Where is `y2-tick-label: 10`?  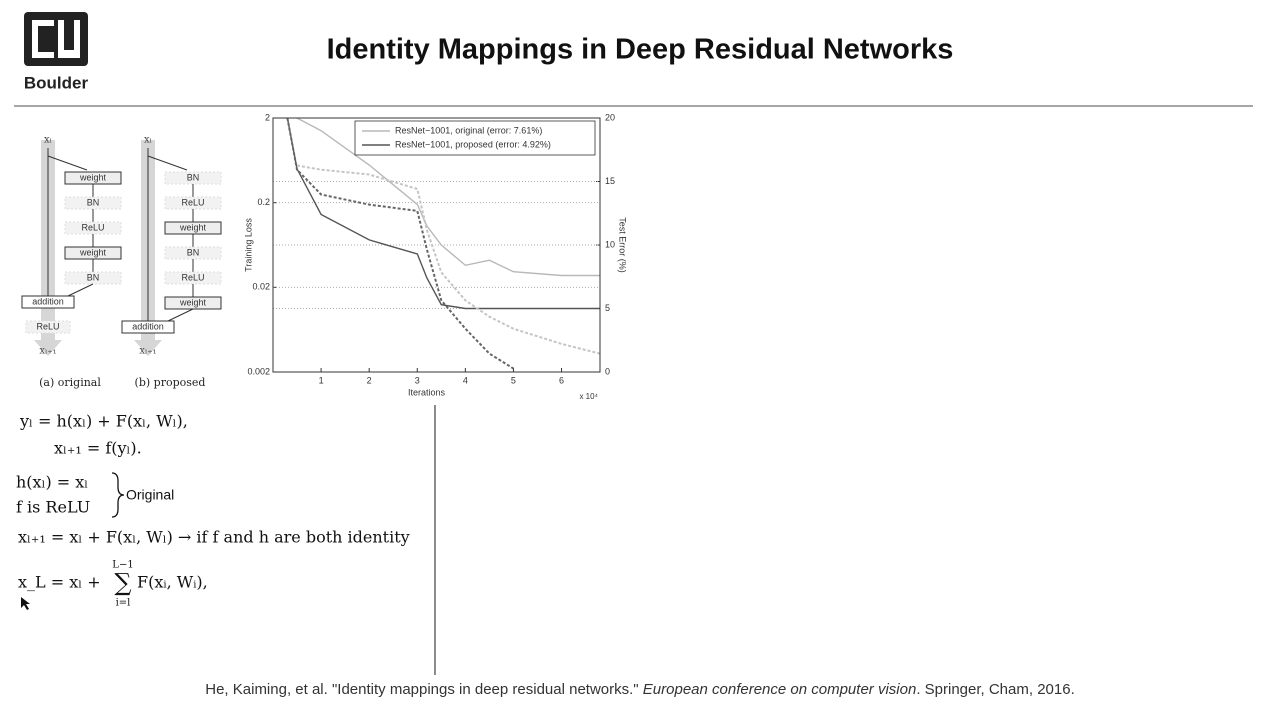 y2-tick-label: 10 is located at coordinates (610, 244).